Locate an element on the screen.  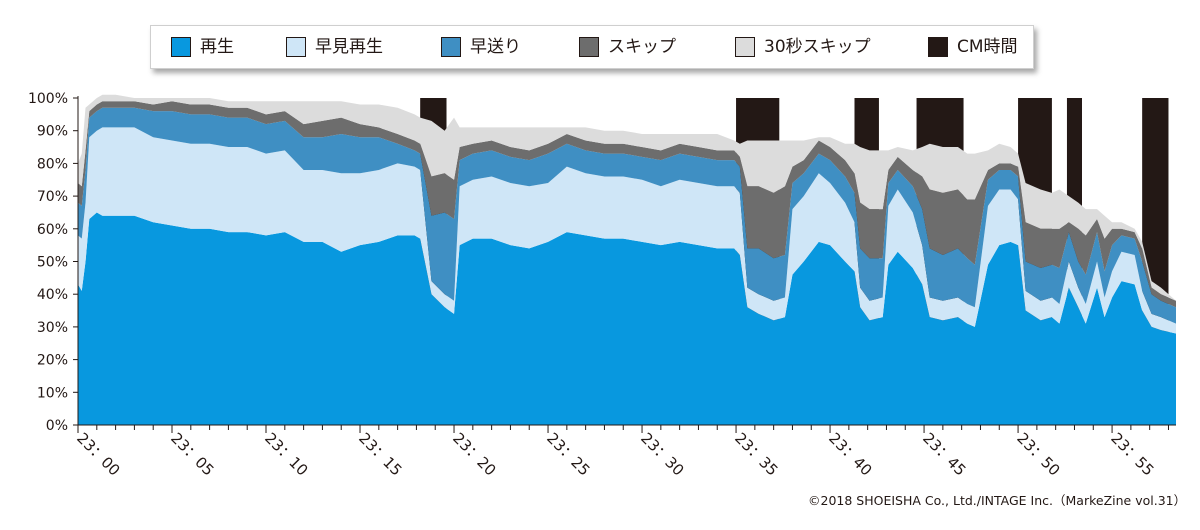
legend-item-cm-time: CM時間 is located at coordinates (973, 47).